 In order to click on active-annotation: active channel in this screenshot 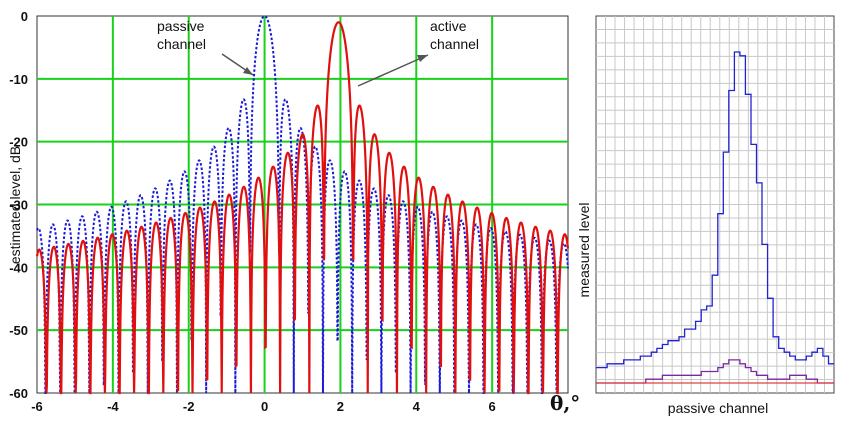, I will do `click(418, 52)`.